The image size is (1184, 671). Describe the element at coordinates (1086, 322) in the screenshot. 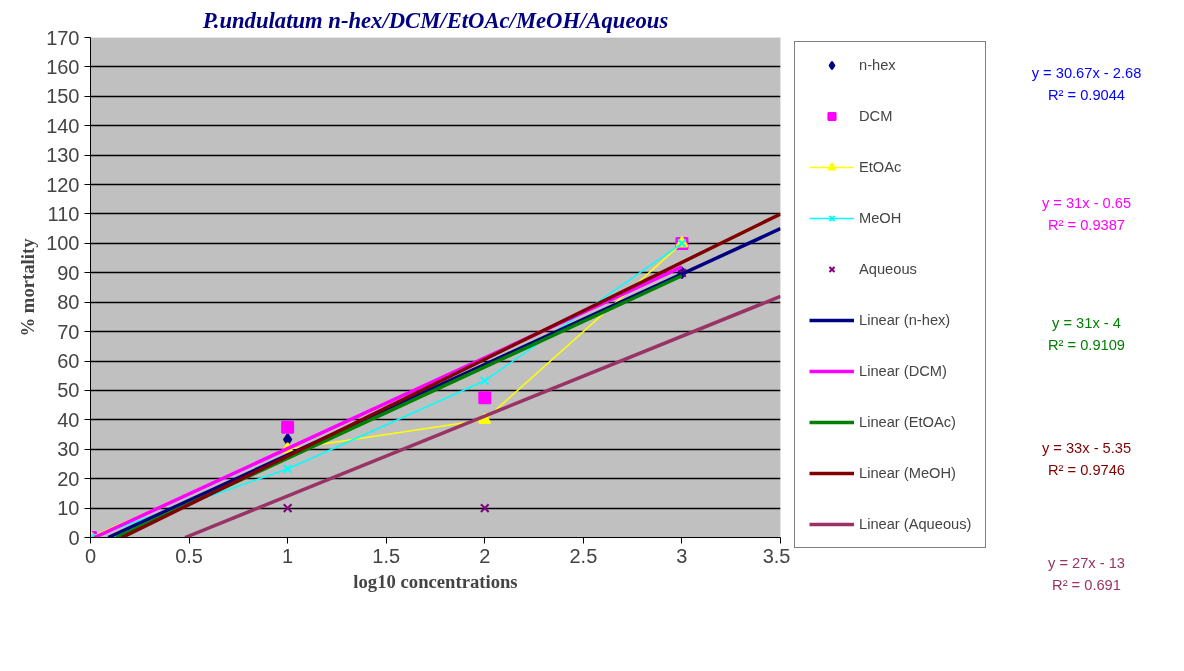

I see `text: y = 31x - 4` at that location.